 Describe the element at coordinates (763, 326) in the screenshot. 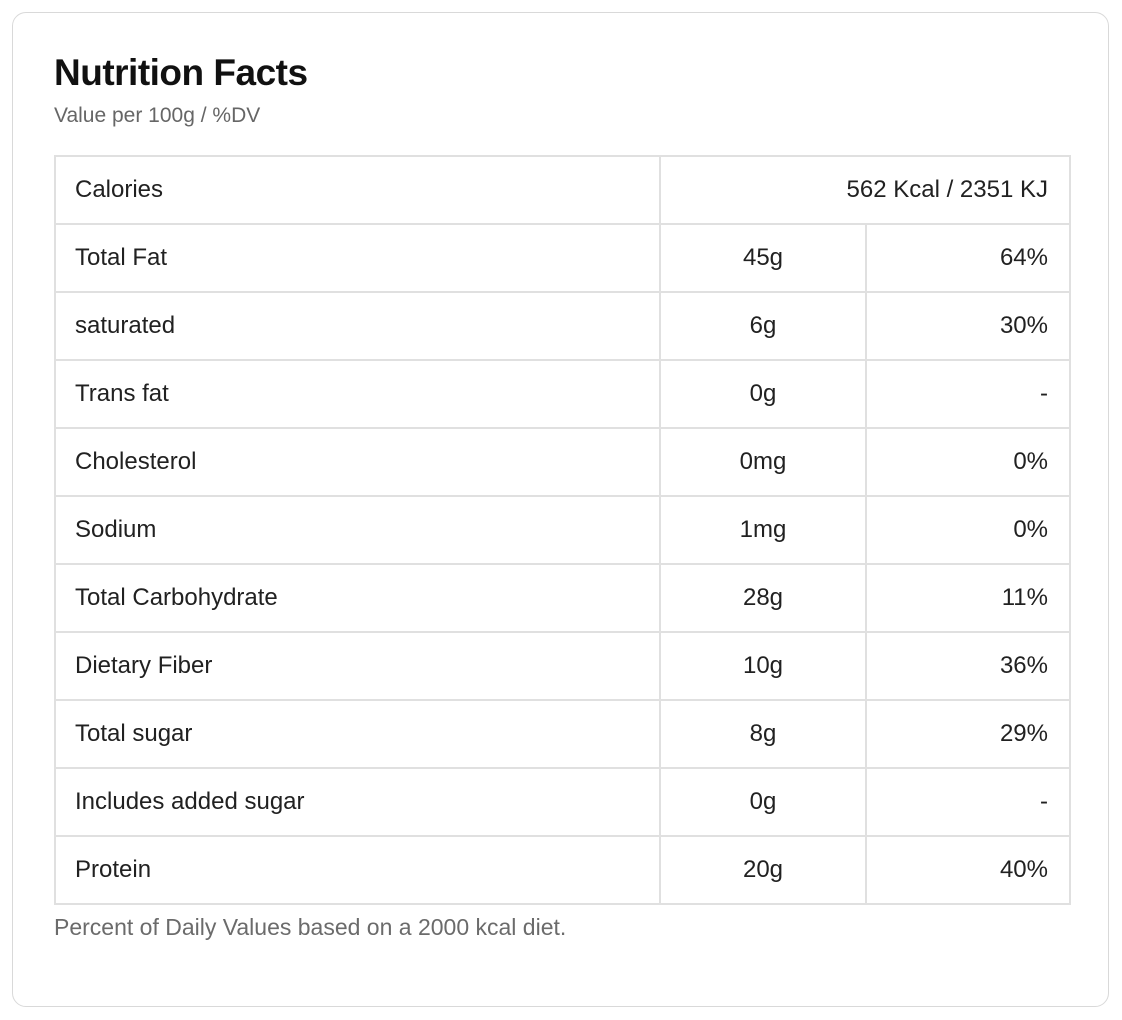

I see `nutrient-amount: 6g` at that location.